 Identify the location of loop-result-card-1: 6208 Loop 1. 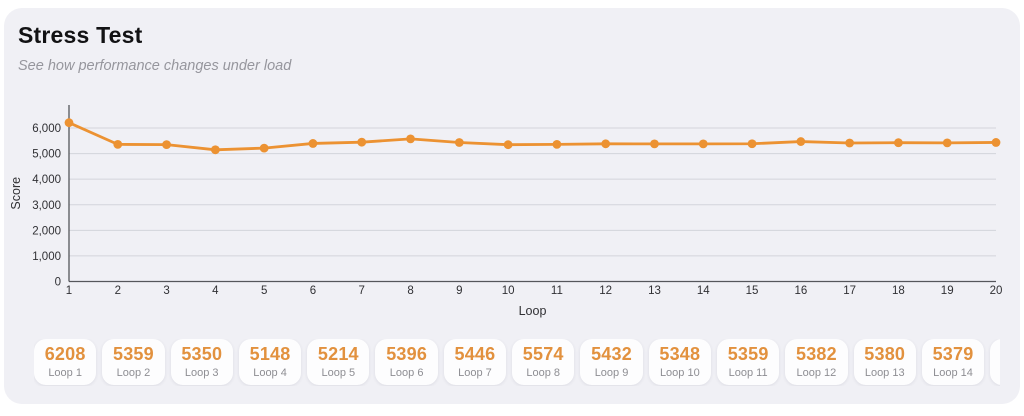
(65, 362).